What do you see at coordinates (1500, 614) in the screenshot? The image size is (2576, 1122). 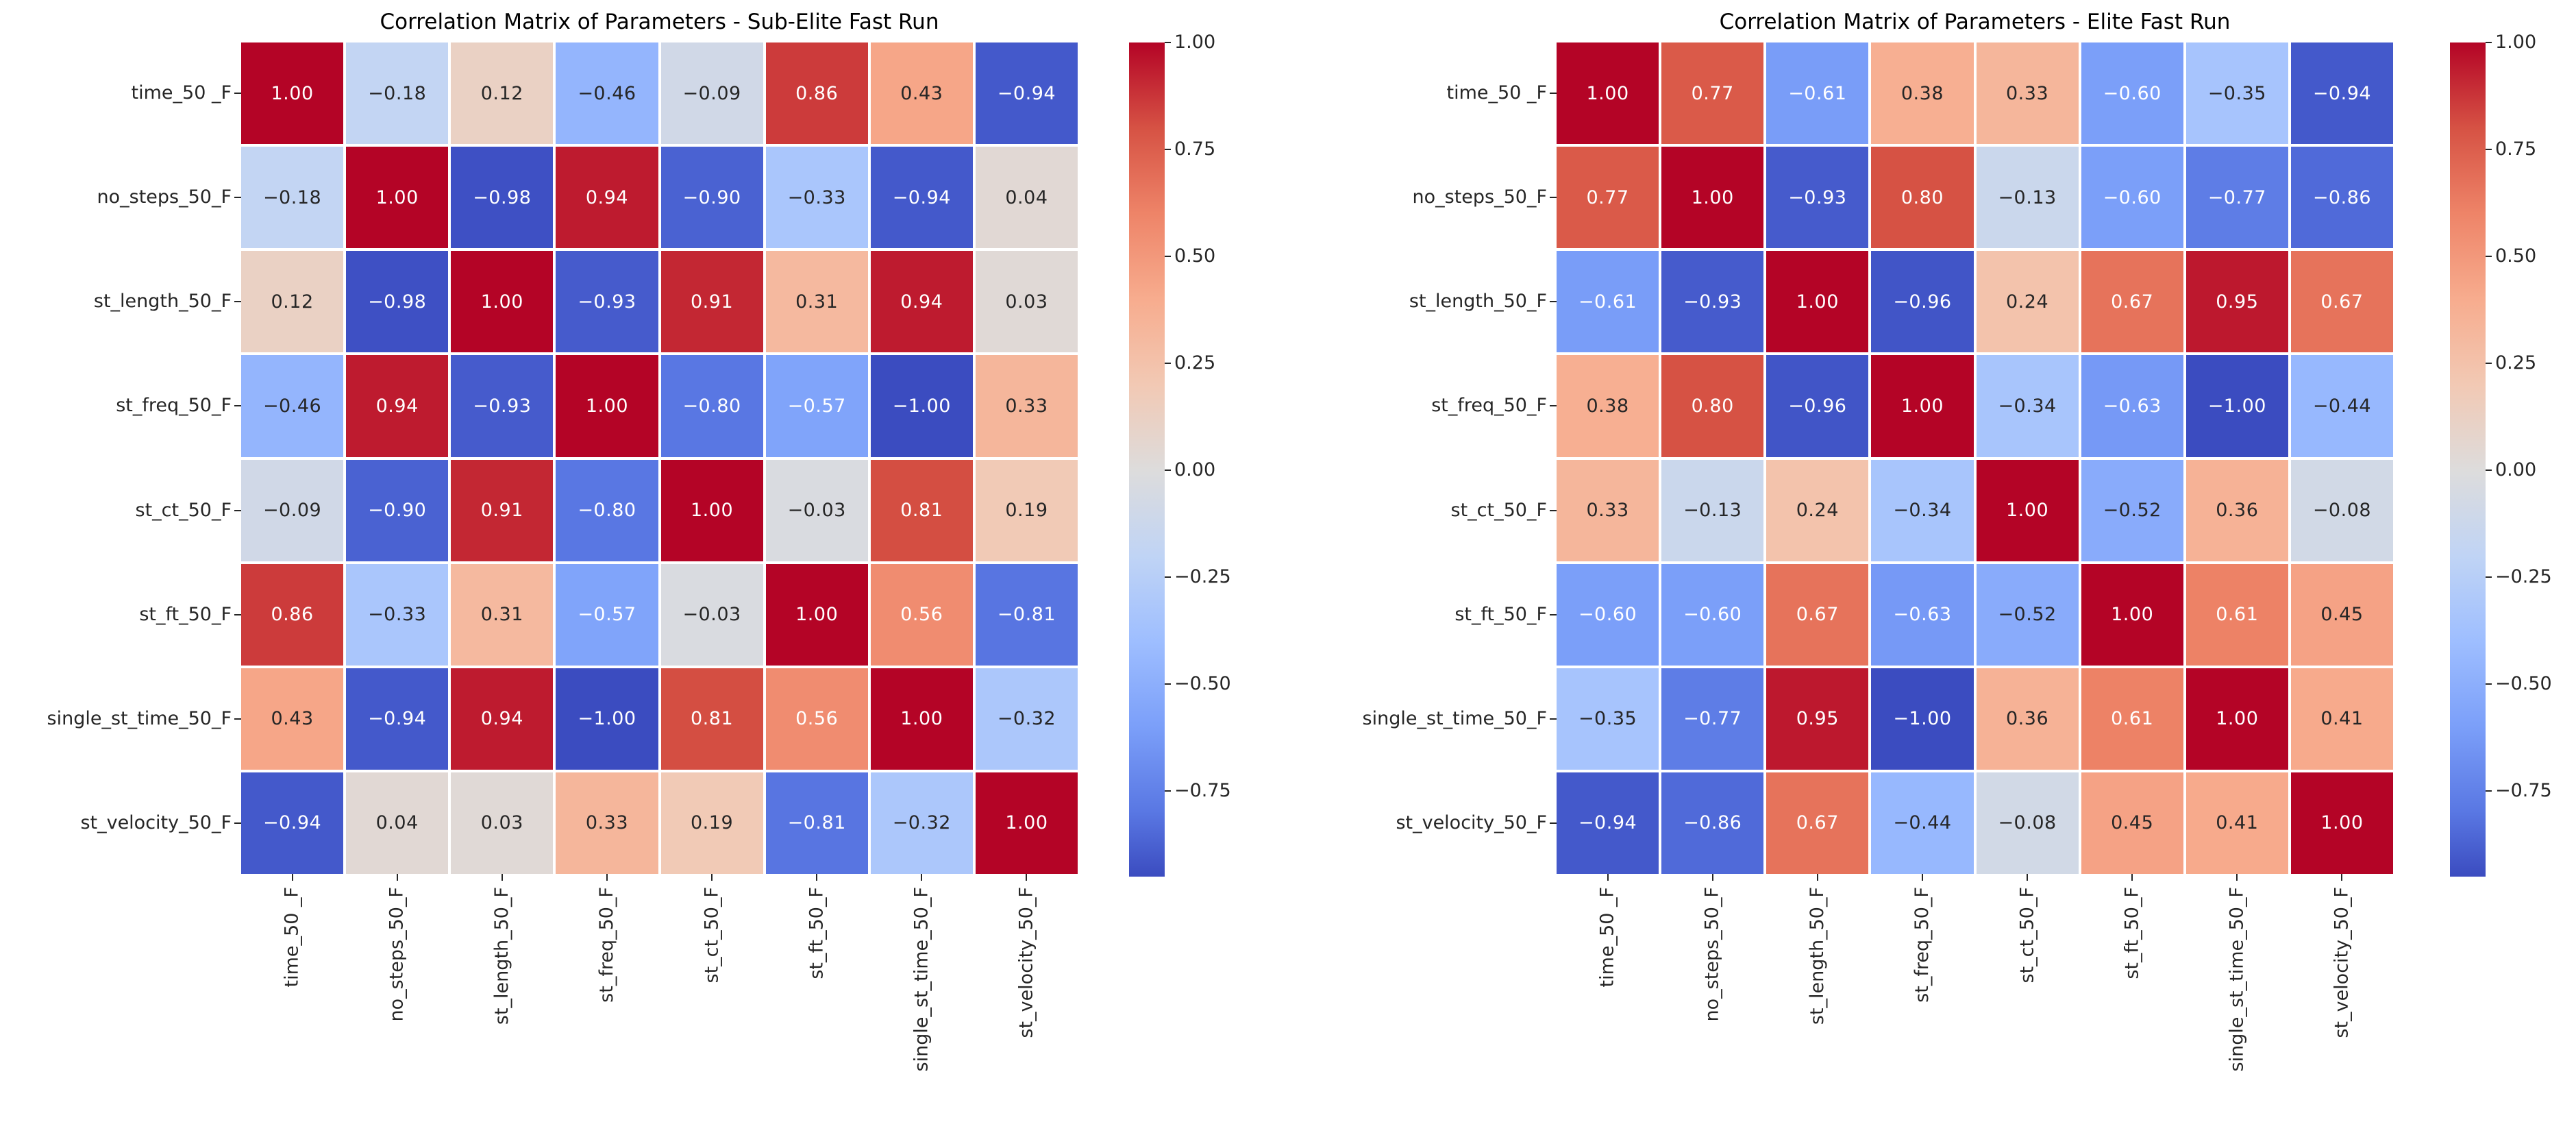 I see `y-axis-label: st_ft_50_F` at bounding box center [1500, 614].